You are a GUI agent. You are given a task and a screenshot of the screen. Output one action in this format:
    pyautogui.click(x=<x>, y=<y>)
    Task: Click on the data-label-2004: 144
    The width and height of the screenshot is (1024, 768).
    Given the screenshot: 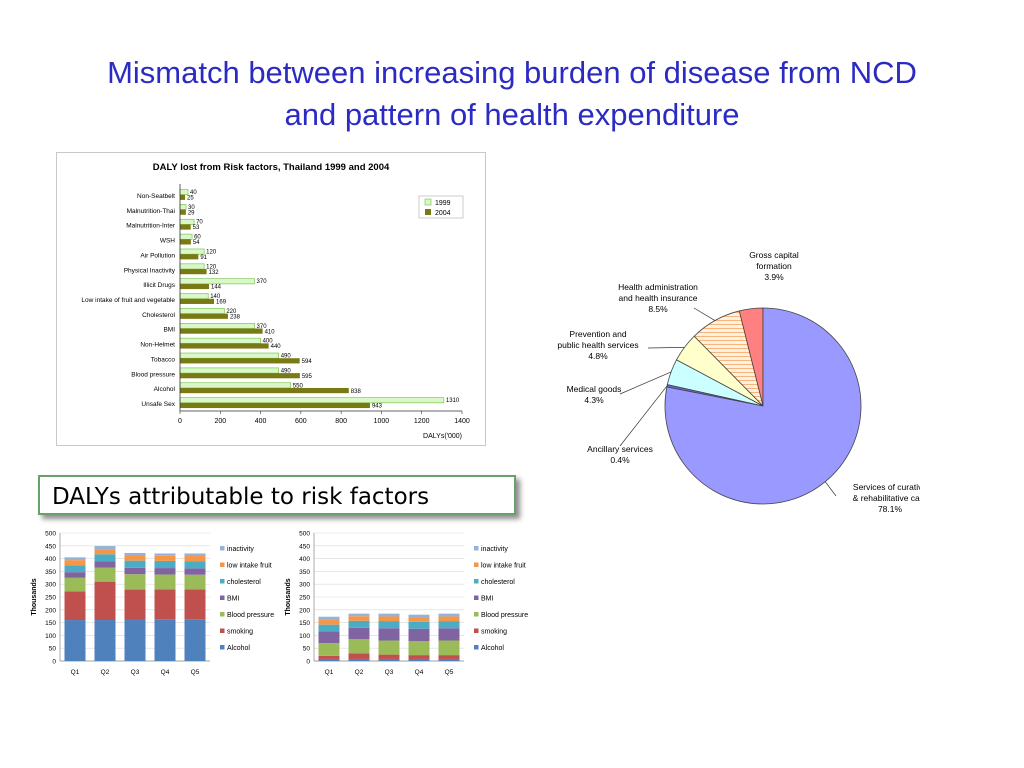 What is the action you would take?
    pyautogui.click(x=216, y=288)
    